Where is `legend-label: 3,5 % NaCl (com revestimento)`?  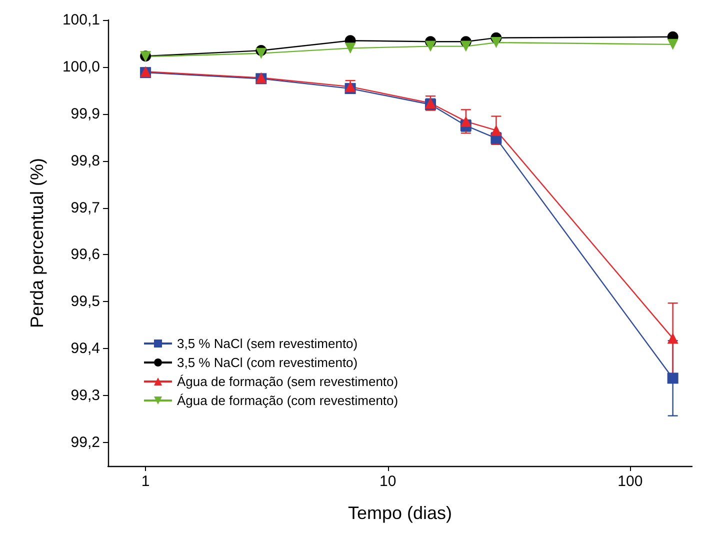 legend-label: 3,5 % NaCl (com revestimento) is located at coordinates (267, 362).